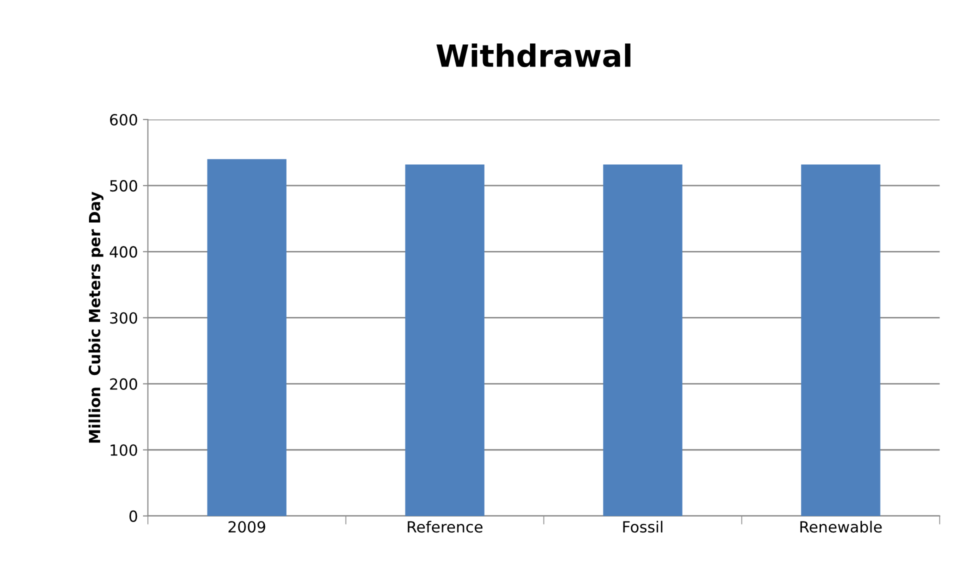 The image size is (954, 583). I want to click on y-tick-label: 600, so click(124, 120).